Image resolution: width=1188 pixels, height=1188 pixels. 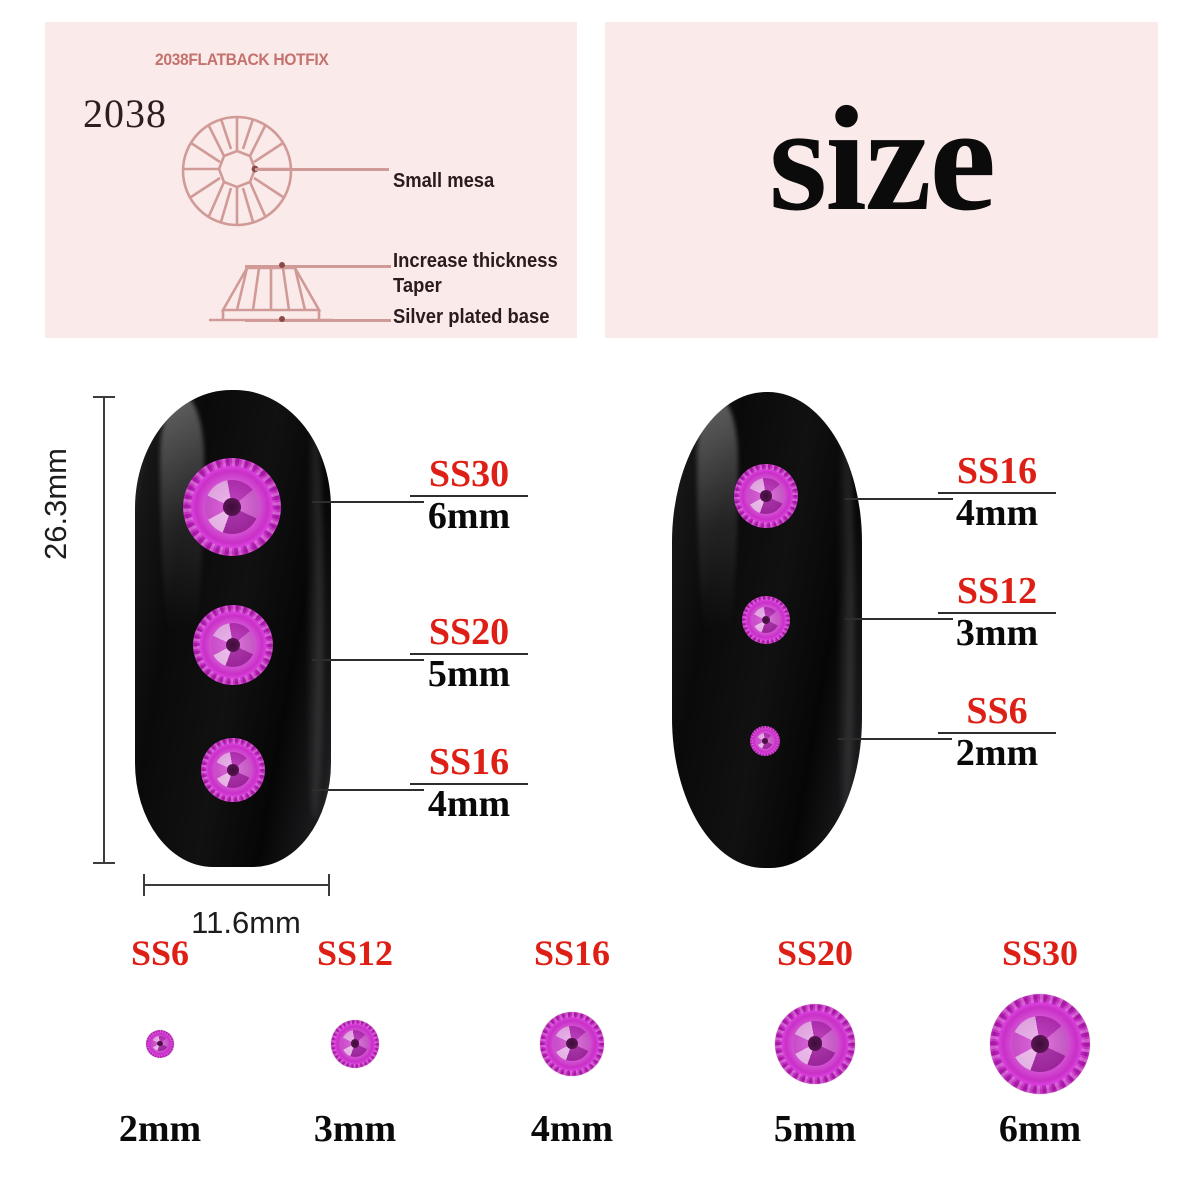 What do you see at coordinates (417, 286) in the screenshot?
I see `annotation-taper: Taper` at bounding box center [417, 286].